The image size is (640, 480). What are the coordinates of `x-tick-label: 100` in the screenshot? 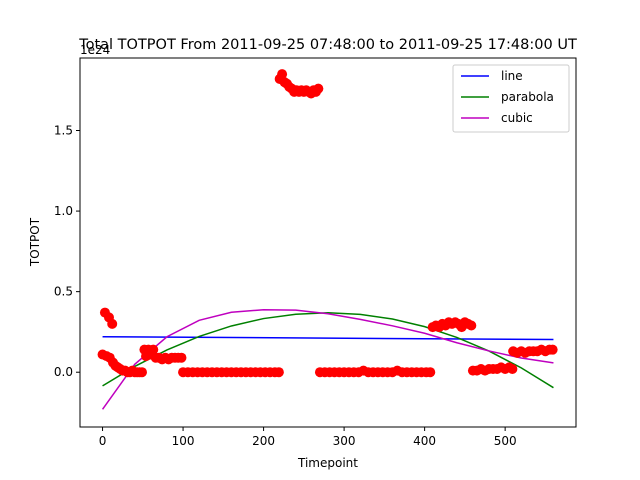 It's located at (183, 441).